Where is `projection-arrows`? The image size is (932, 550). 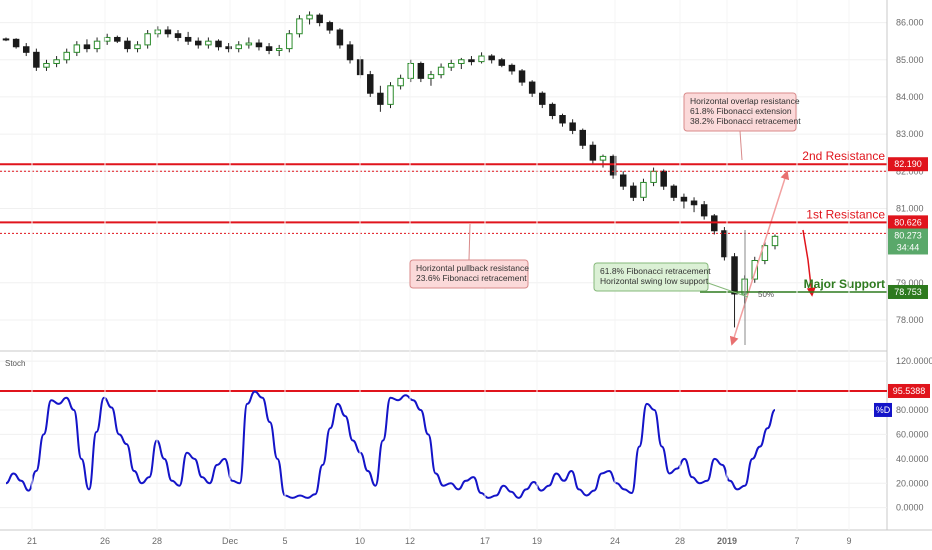
projection-arrows is located at coordinates (772, 258).